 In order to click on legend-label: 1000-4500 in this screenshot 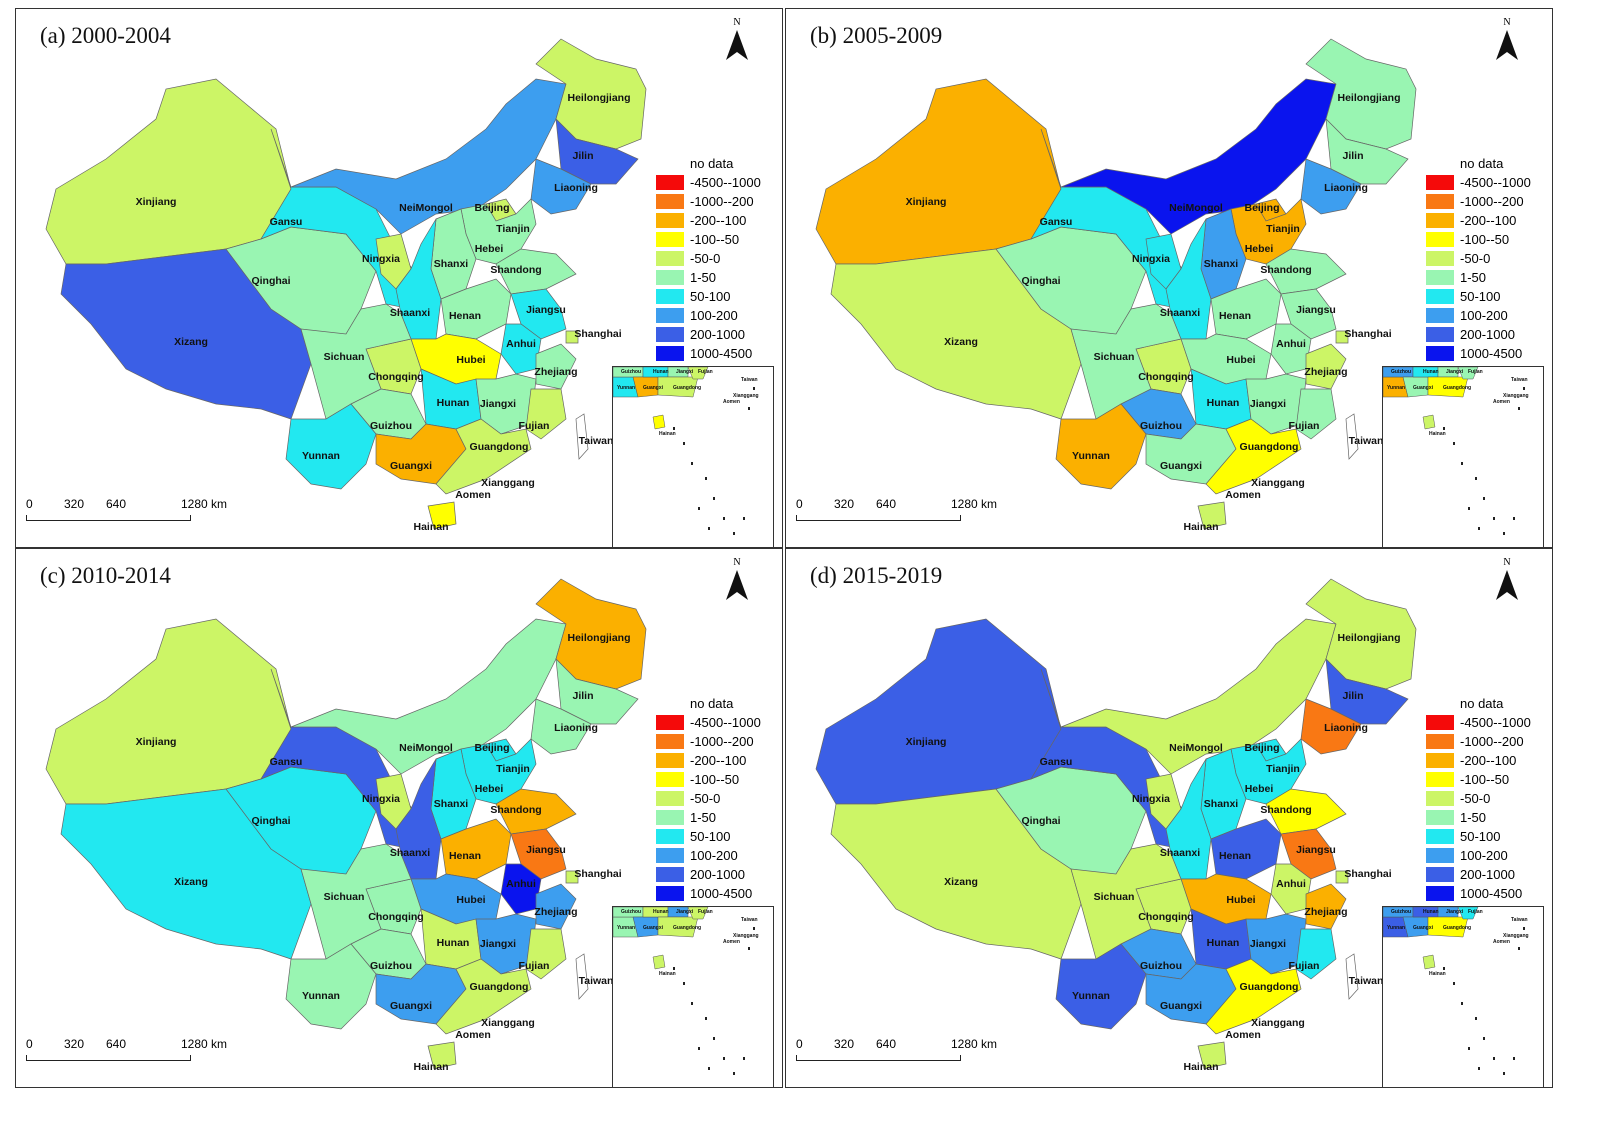, I will do `click(721, 893)`.